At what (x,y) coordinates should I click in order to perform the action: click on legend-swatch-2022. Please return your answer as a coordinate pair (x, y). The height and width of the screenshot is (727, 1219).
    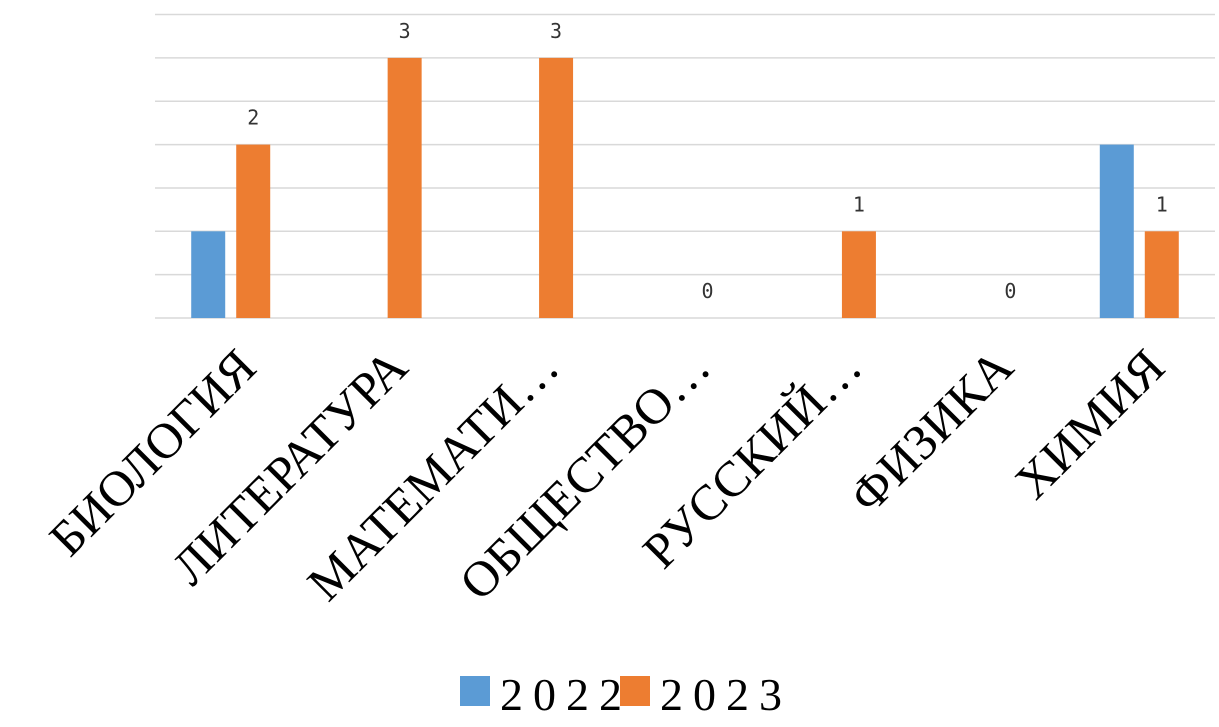
    Looking at the image, I should click on (475, 691).